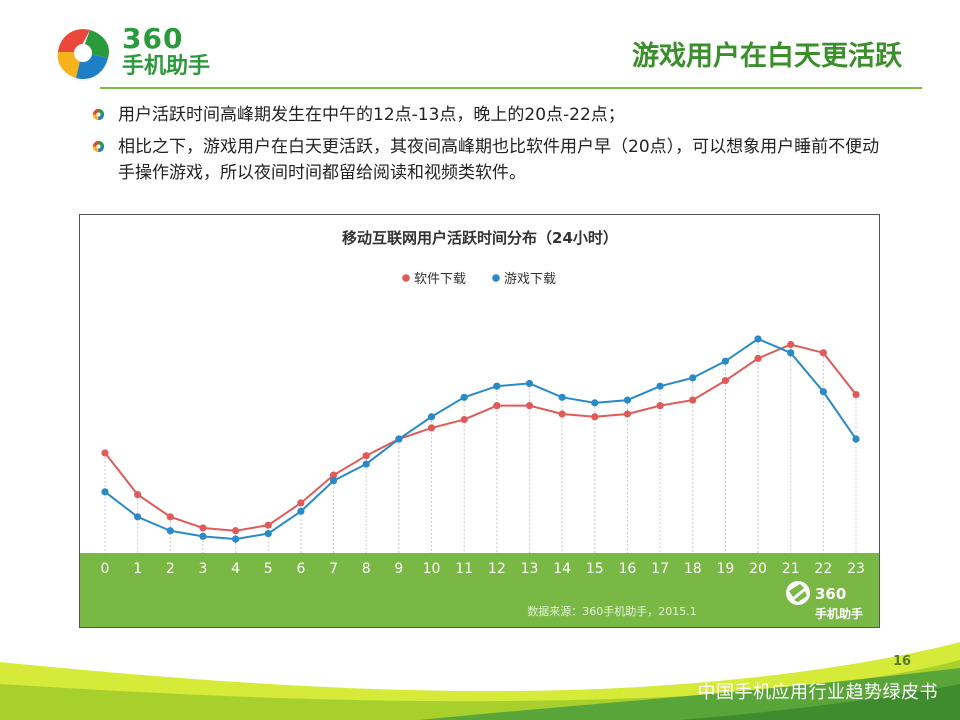 Image resolution: width=960 pixels, height=720 pixels. What do you see at coordinates (798, 593) in the screenshot?
I see `band-logo-icon` at bounding box center [798, 593].